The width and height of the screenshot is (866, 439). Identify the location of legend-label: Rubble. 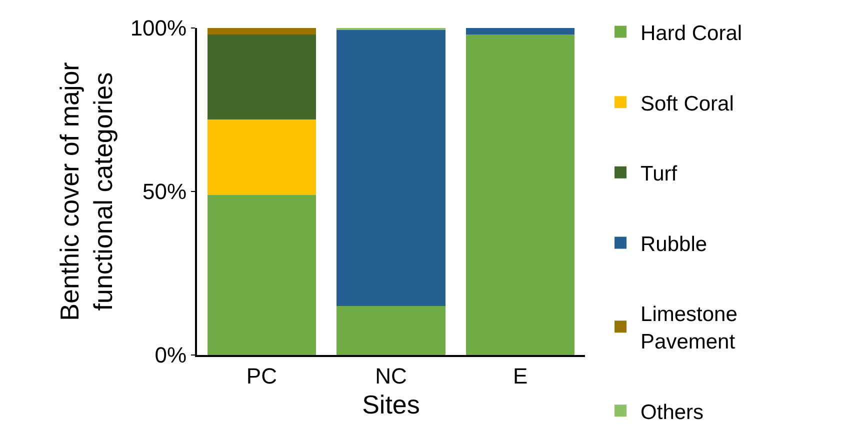
(674, 244).